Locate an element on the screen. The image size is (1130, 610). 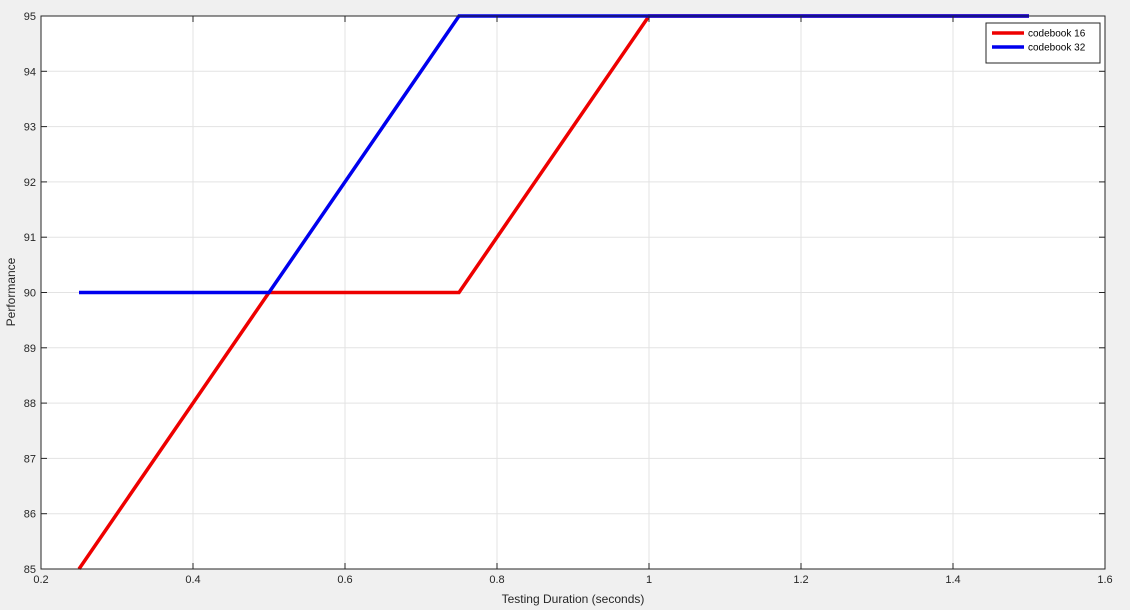
x-tick-label: 1.2 is located at coordinates (800, 580).